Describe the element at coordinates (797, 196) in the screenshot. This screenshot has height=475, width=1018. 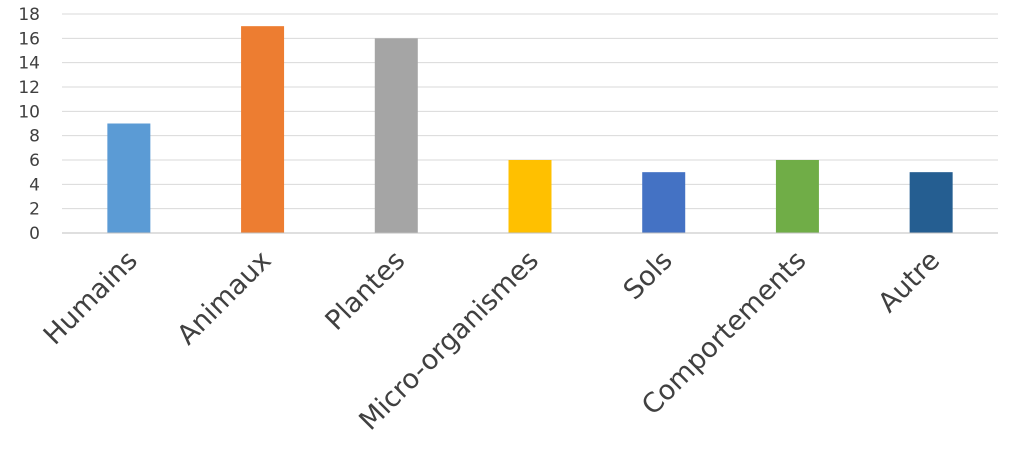
I see `bar-comportements` at that location.